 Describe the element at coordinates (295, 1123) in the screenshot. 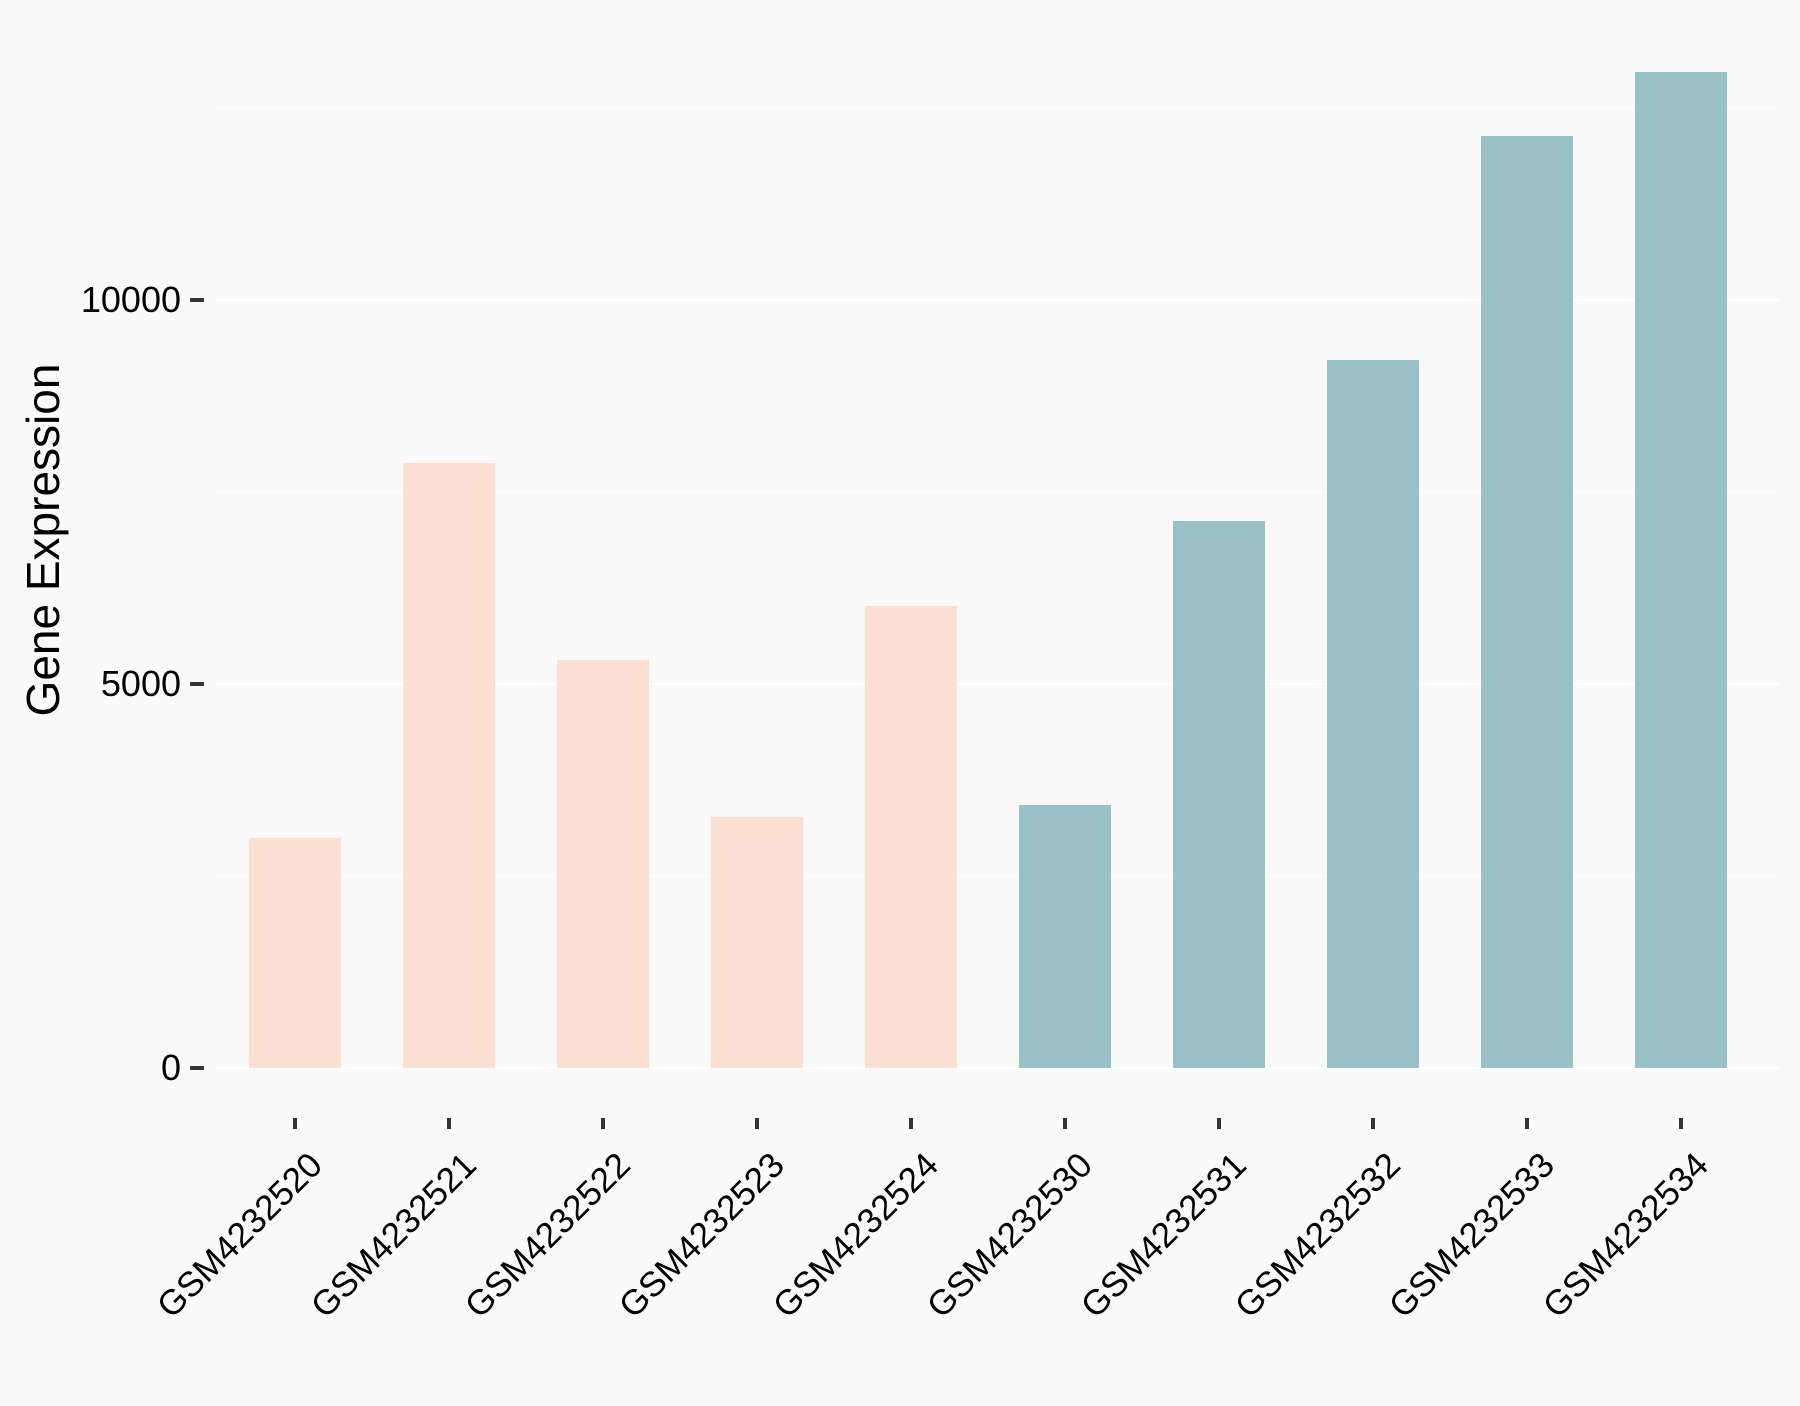

I see `x-tick-mark-gsm4232520` at that location.